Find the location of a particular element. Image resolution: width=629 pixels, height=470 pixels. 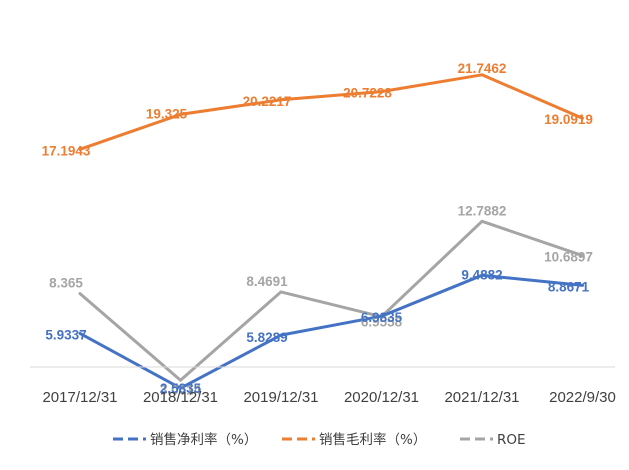

data-label-s2-p1: 3.0614 is located at coordinates (181, 389).